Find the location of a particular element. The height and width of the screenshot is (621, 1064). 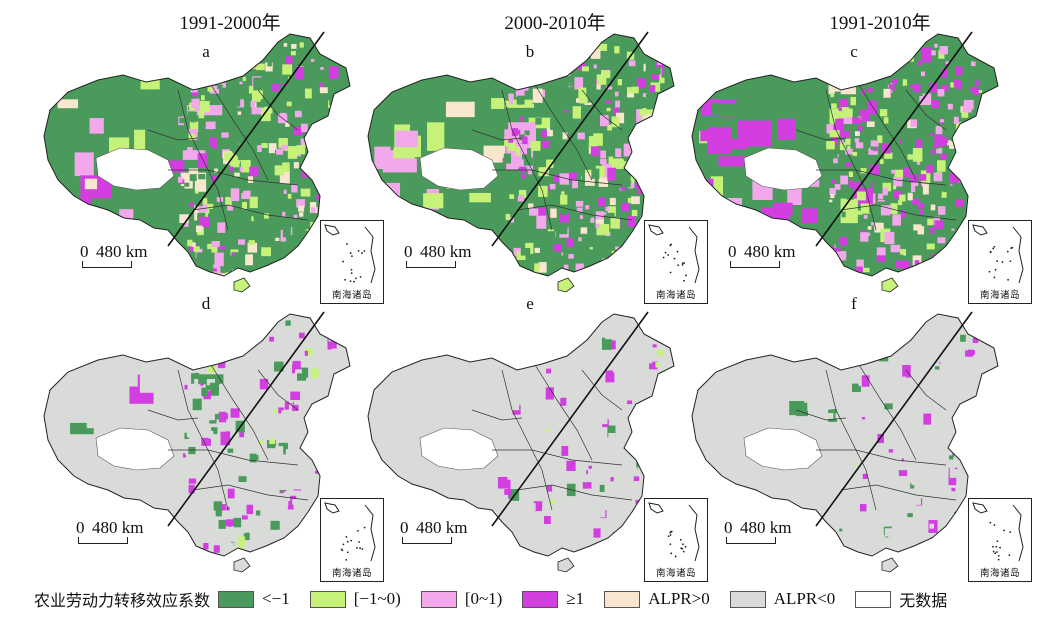

south-china-sea-inset: 南海诸岛 is located at coordinates (352, 540).